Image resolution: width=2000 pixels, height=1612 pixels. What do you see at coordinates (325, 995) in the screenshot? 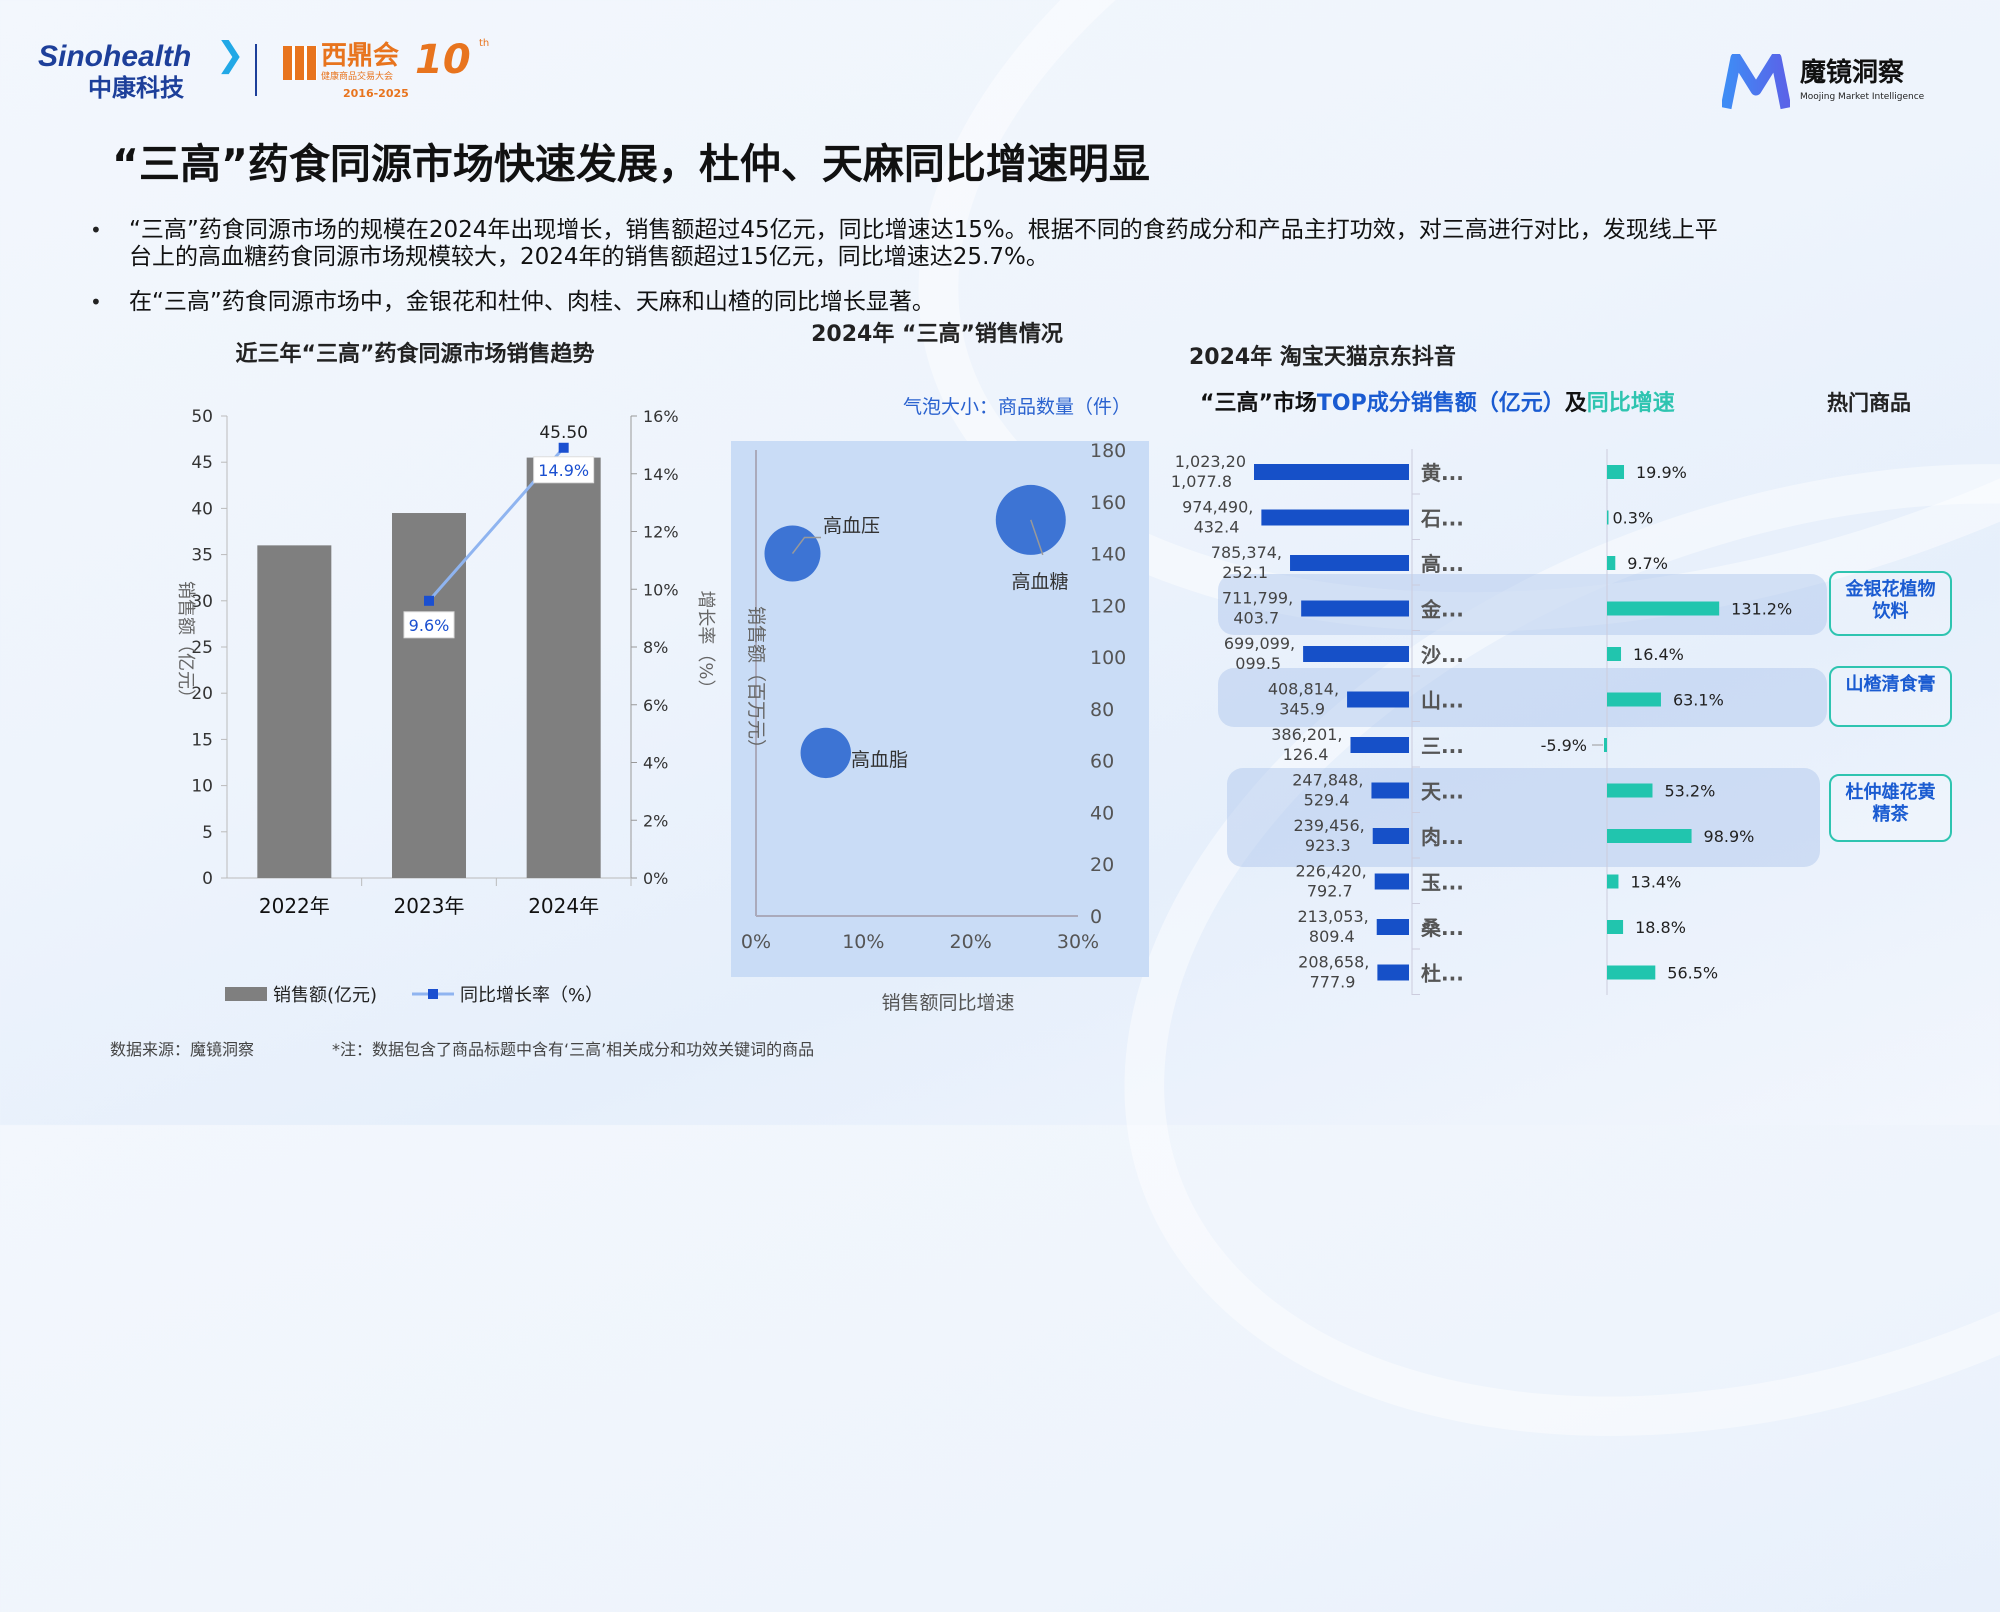
I see `legend-bar-label: 销售额(亿元)` at bounding box center [325, 995].